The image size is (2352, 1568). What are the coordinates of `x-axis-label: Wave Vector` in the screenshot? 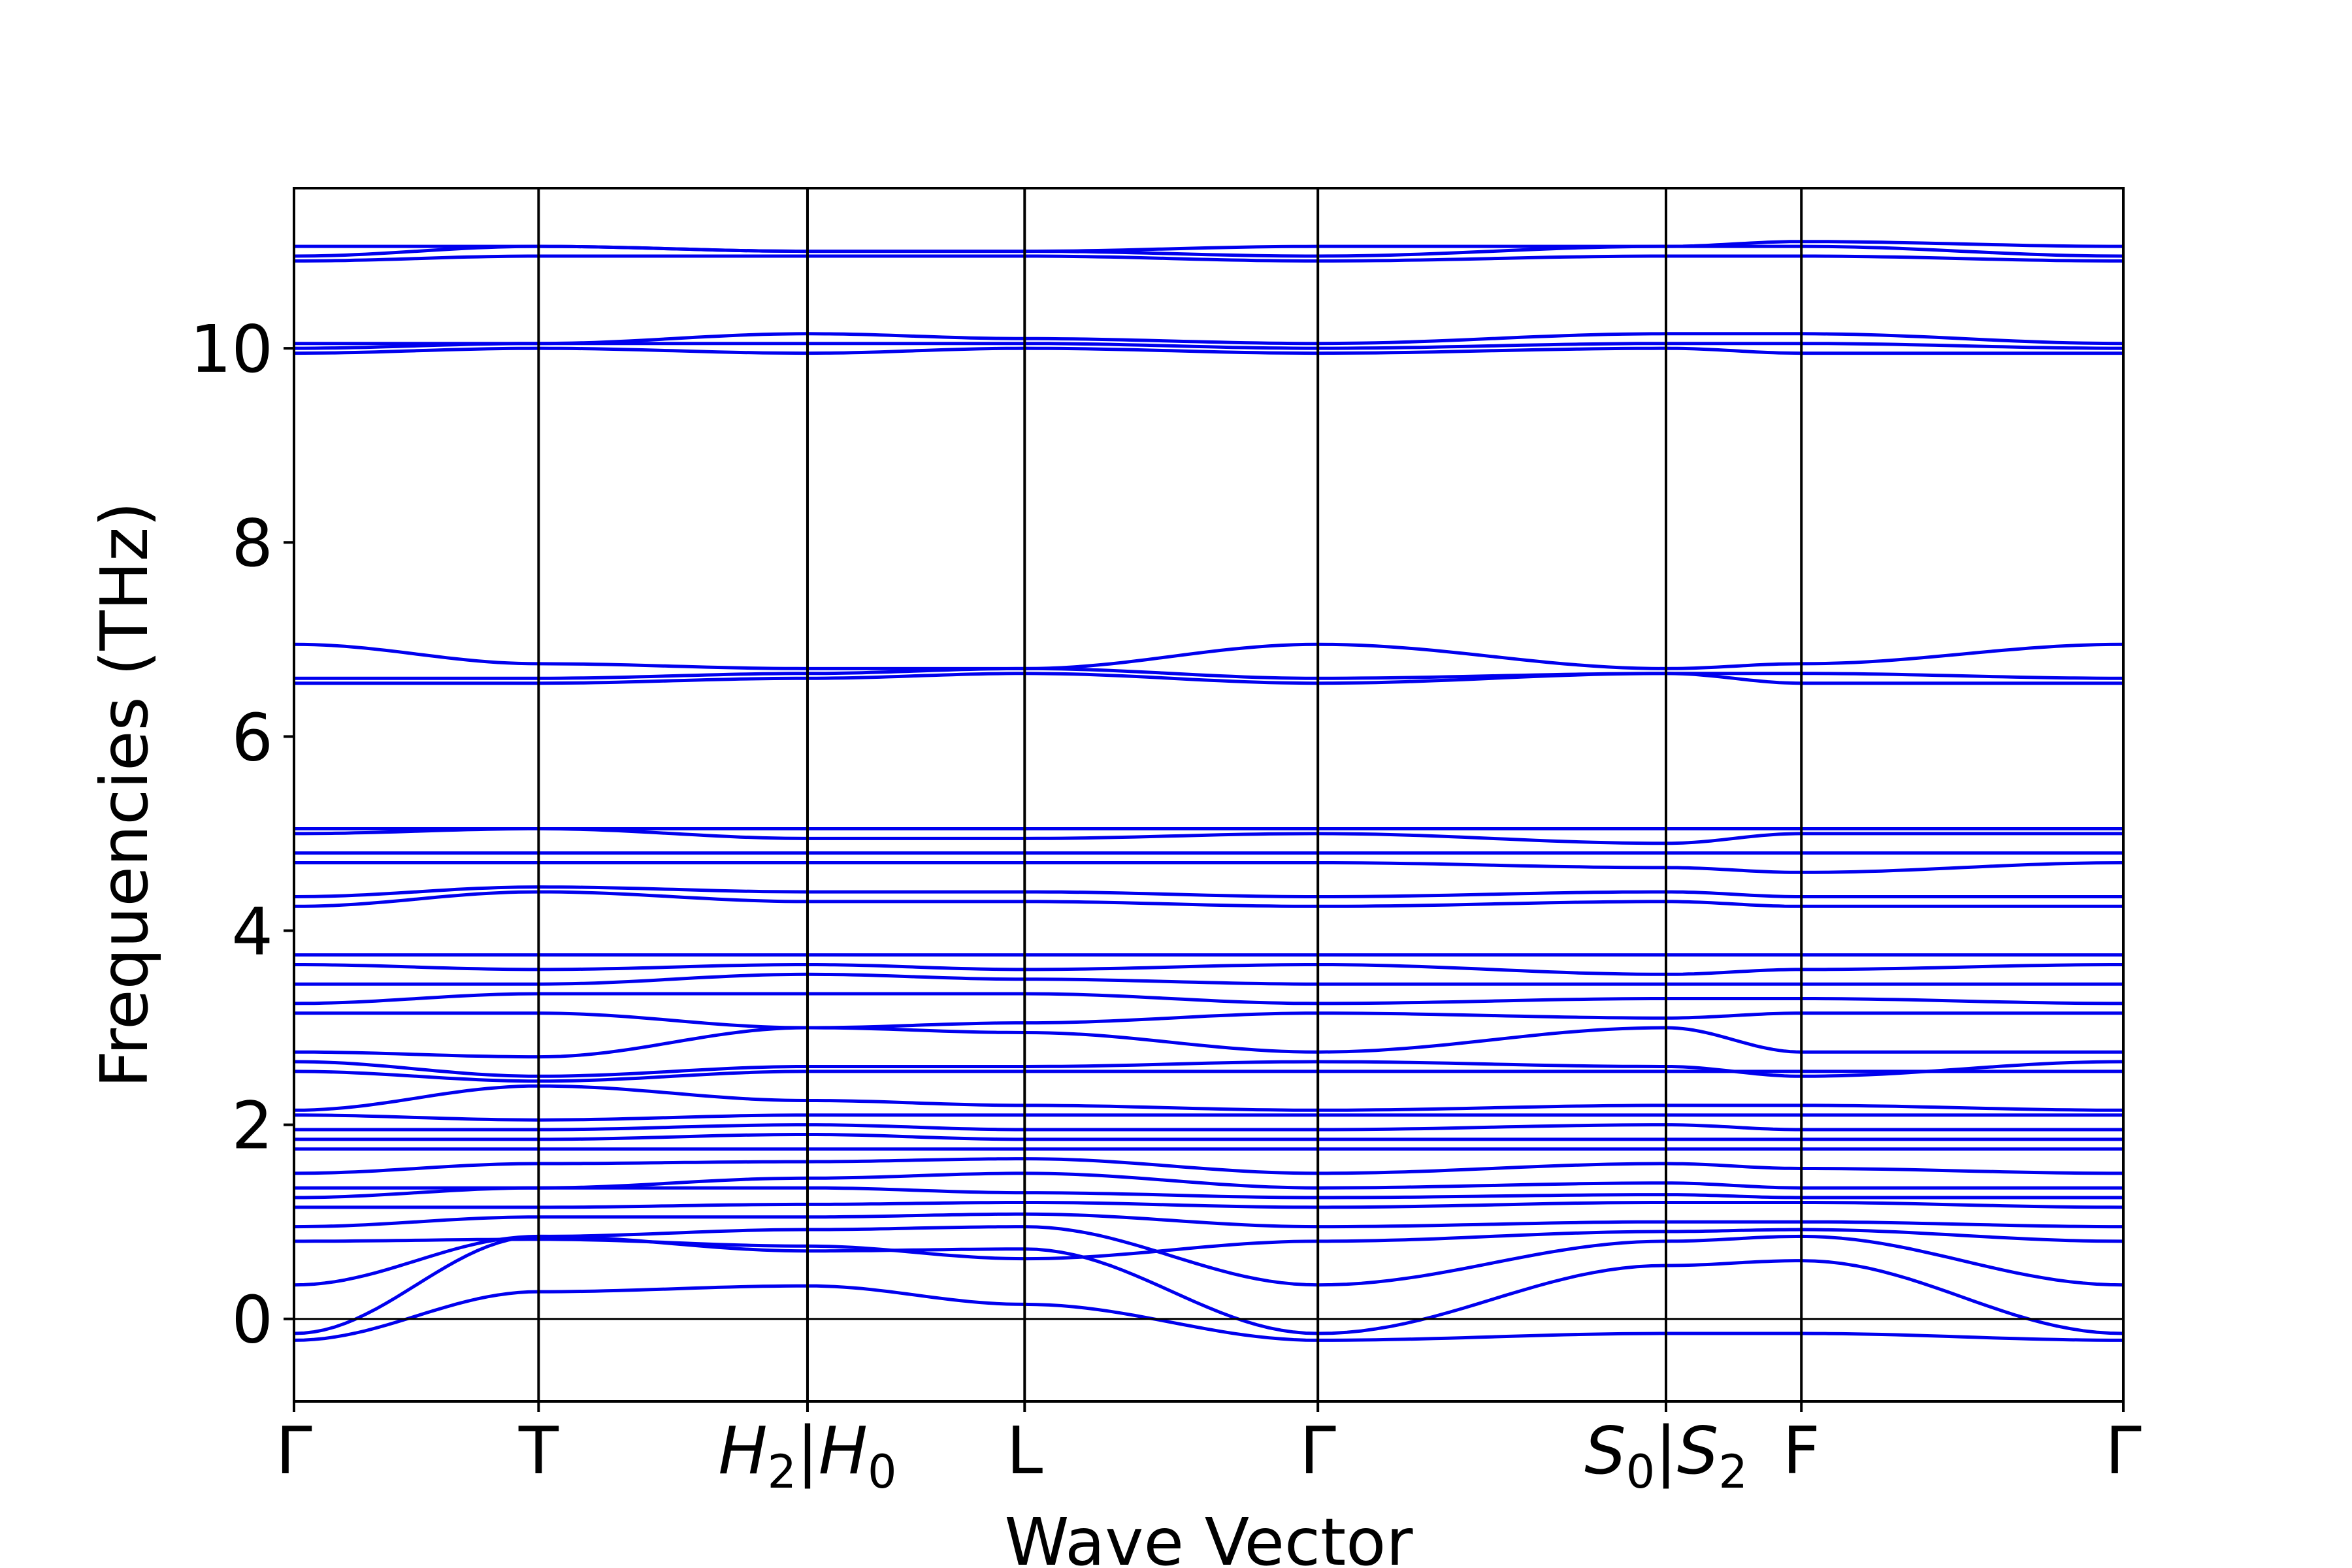 It's located at (1209, 1536).